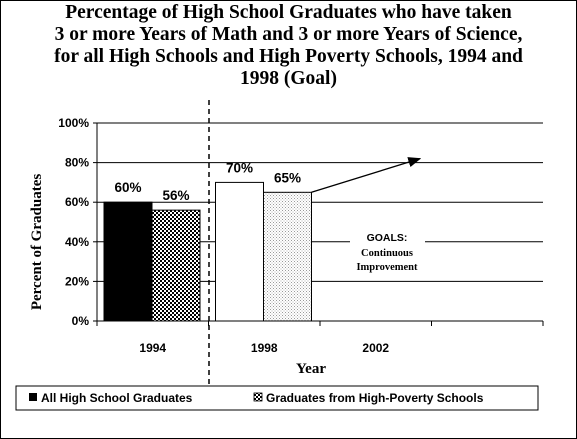 The height and width of the screenshot is (439, 577). What do you see at coordinates (375, 398) in the screenshot?
I see `legend-label-high-poverty: Graduates from High-Poverty Schools` at bounding box center [375, 398].